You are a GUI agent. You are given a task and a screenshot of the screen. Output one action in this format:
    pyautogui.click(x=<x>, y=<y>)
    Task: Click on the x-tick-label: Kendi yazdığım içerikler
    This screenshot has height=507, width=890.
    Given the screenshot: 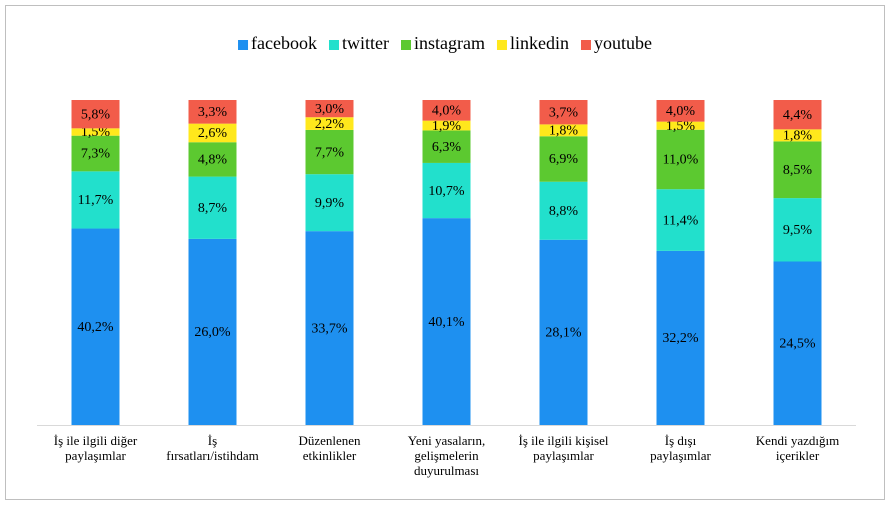 What is the action you would take?
    pyautogui.click(x=797, y=448)
    